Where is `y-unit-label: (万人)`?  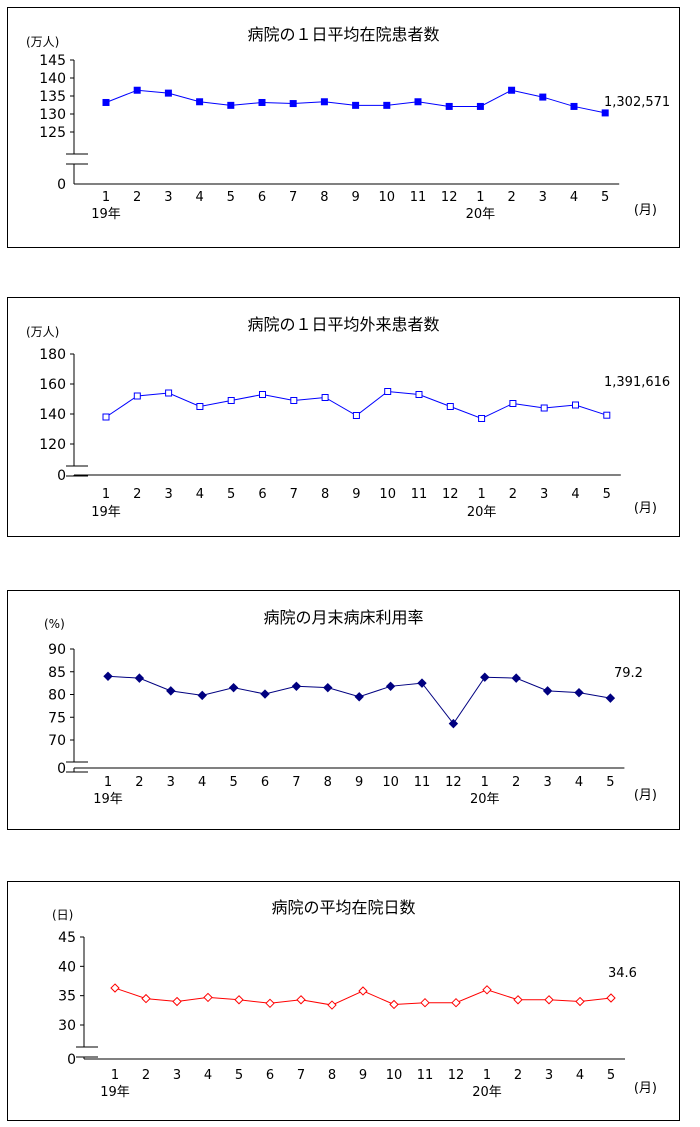
y-unit-label: (万人) is located at coordinates (42, 42).